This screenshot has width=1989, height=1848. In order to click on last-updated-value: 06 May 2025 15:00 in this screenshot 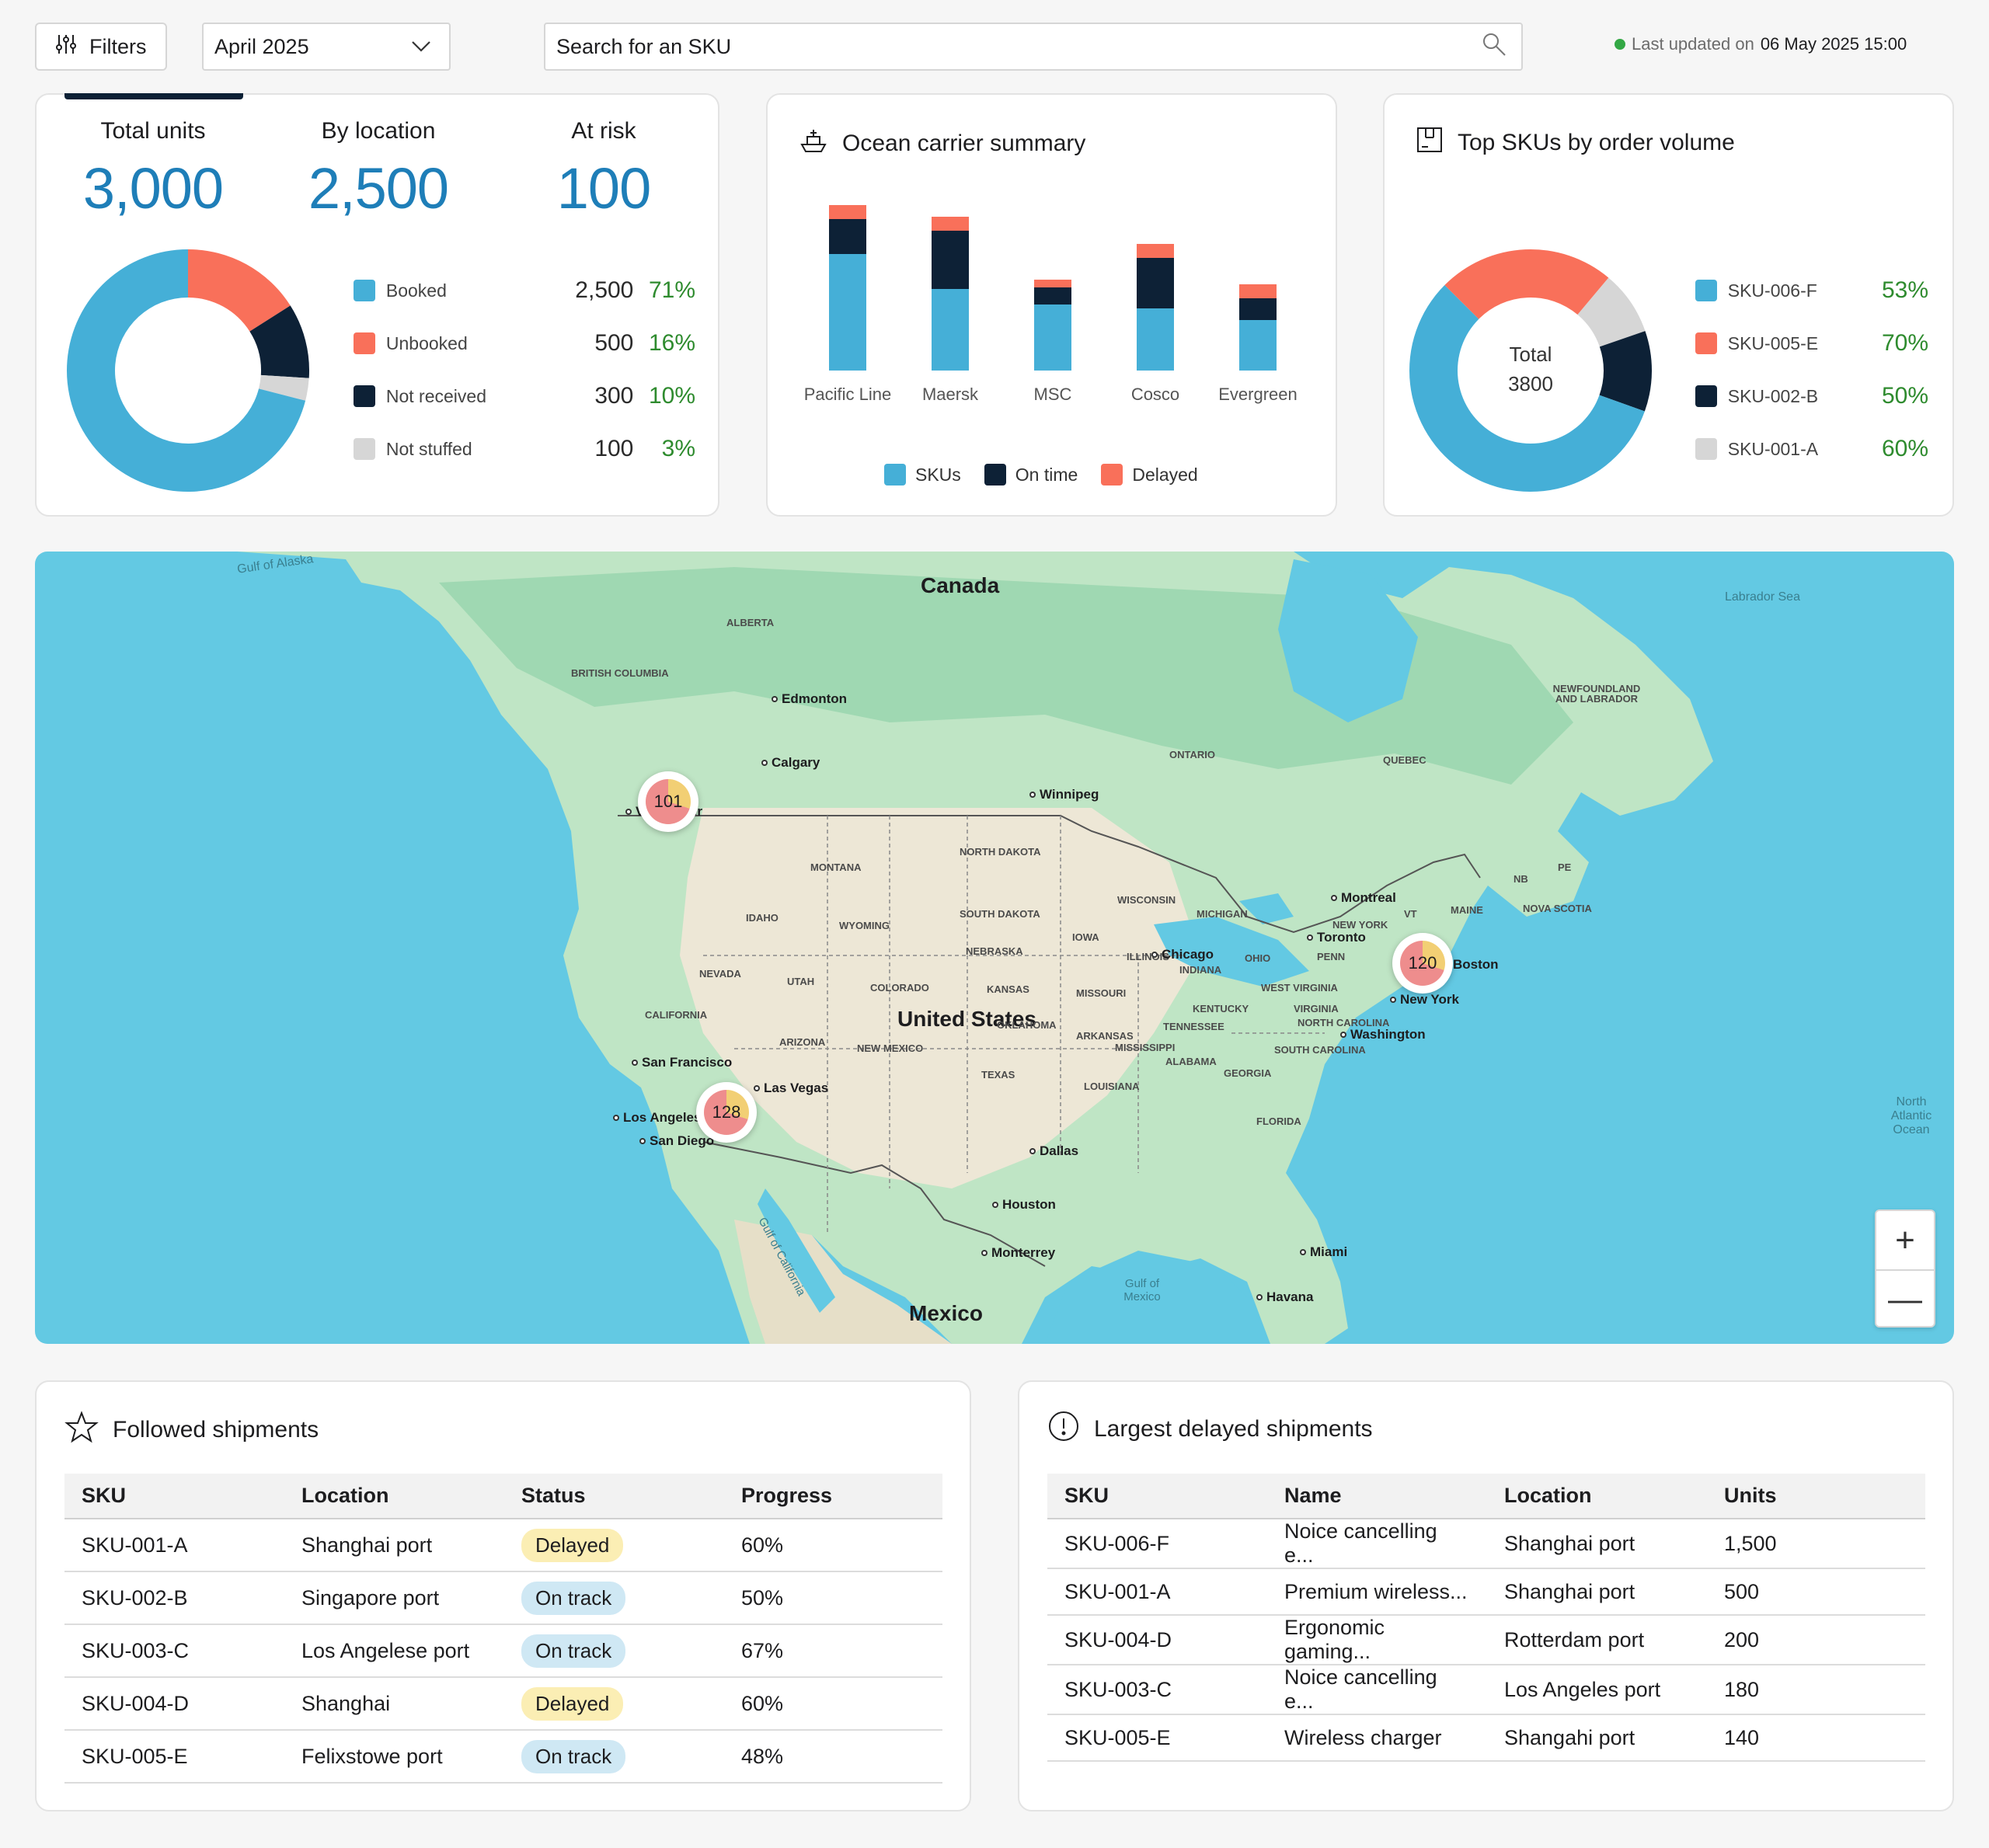, I will do `click(1834, 44)`.